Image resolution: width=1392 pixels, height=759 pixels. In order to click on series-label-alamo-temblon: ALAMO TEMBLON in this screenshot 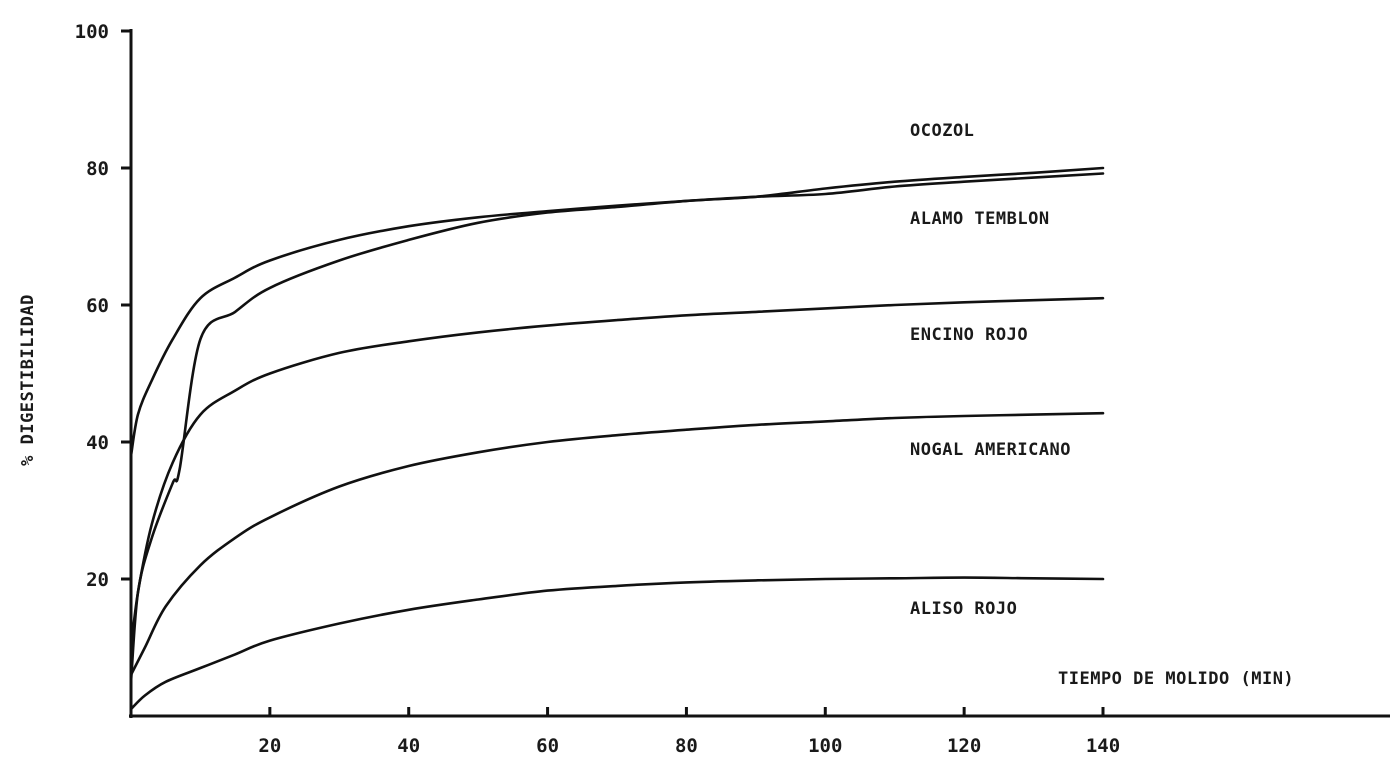, I will do `click(980, 219)`.